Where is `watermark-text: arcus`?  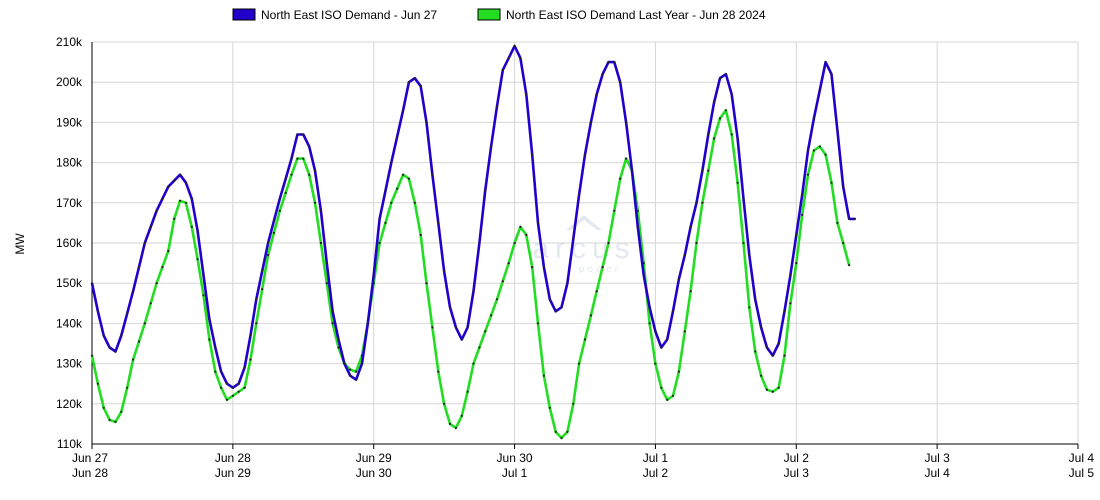 watermark-text: arcus is located at coordinates (583, 248).